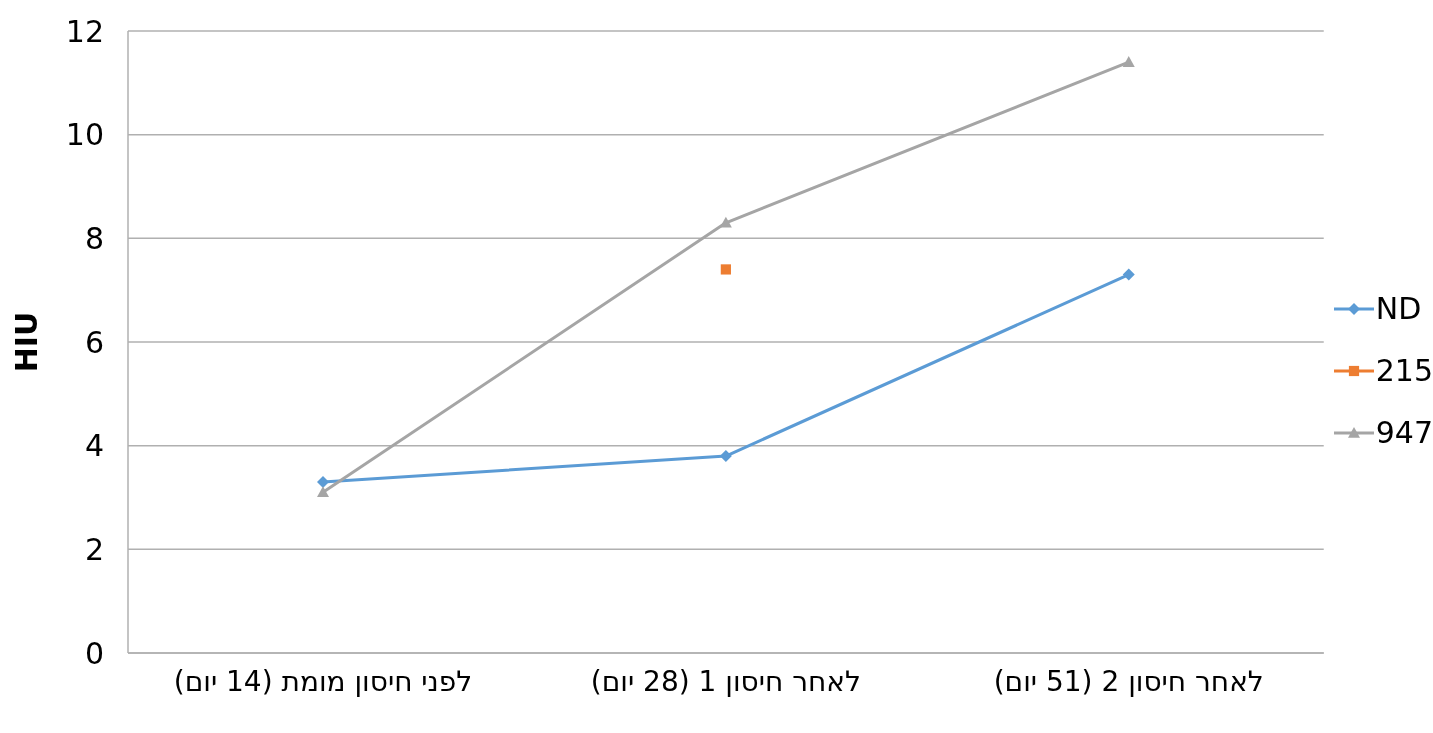  I want to click on x-tick-label: לאחר חיסון 1 (28 יום), so click(725, 681).